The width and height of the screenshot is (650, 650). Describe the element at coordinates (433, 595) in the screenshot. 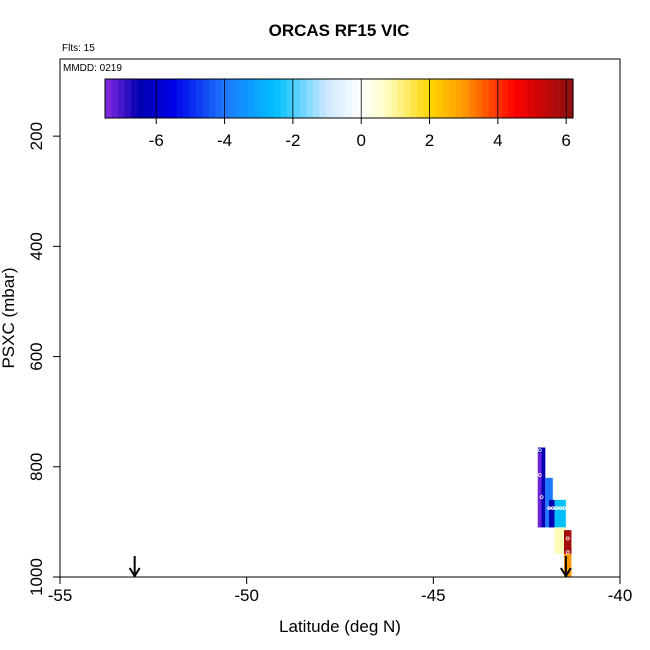

I see `x-tick-label: -45` at that location.